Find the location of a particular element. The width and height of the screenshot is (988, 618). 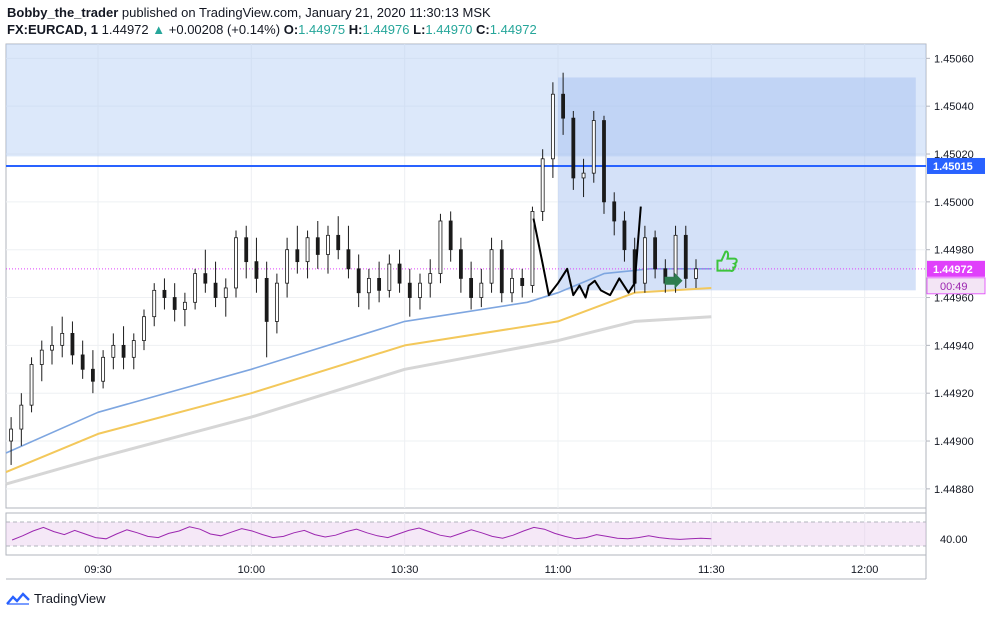

high-value: 1.44976 is located at coordinates (386, 29).